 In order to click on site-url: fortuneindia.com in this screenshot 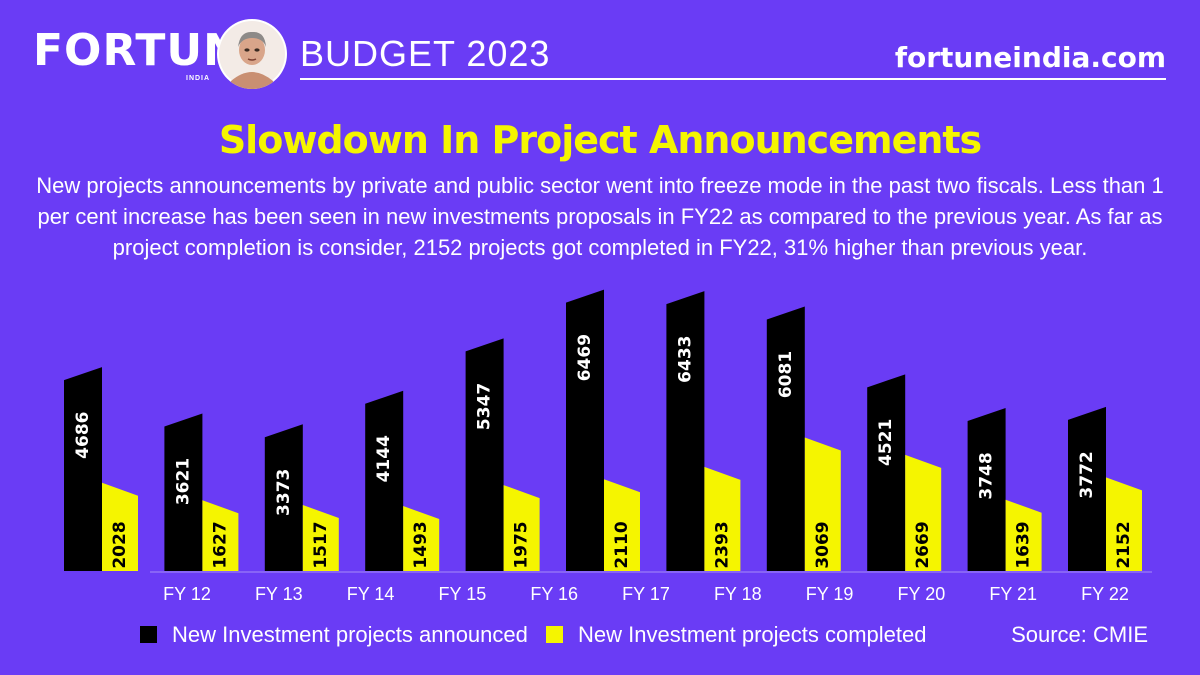, I will do `click(1030, 57)`.